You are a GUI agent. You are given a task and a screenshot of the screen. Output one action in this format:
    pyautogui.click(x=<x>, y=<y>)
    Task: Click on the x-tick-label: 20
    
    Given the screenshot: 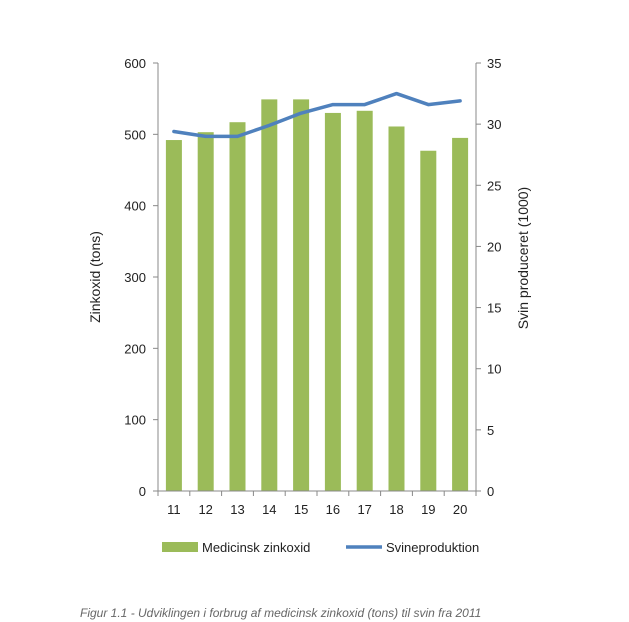 What is the action you would take?
    pyautogui.click(x=460, y=509)
    